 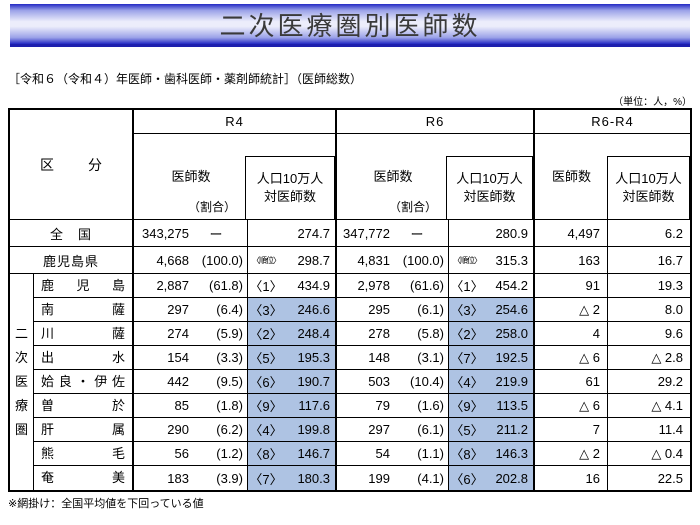 What do you see at coordinates (373, 285) in the screenshot?
I see `count-value: 2,978` at bounding box center [373, 285].